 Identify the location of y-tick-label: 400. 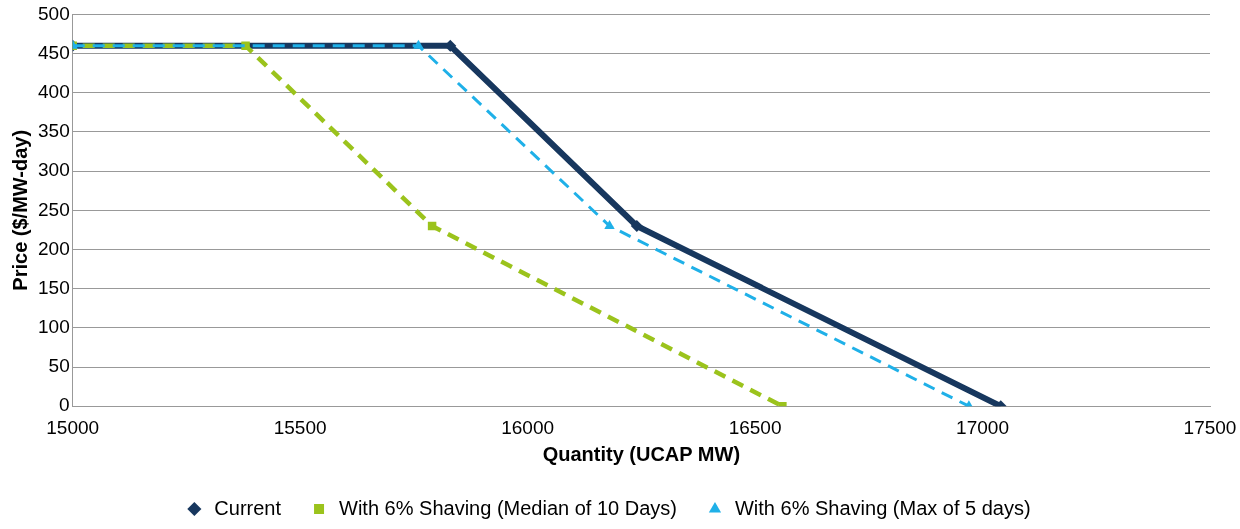
(54, 91).